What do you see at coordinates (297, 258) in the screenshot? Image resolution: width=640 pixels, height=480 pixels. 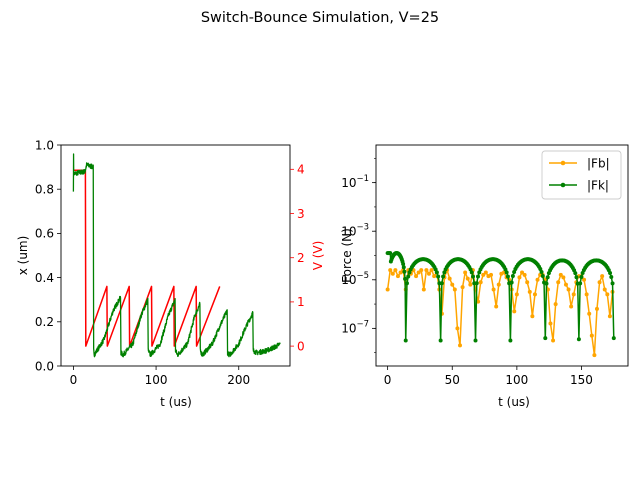 I see `right-axis-ticks: 0 1 2 3 4` at bounding box center [297, 258].